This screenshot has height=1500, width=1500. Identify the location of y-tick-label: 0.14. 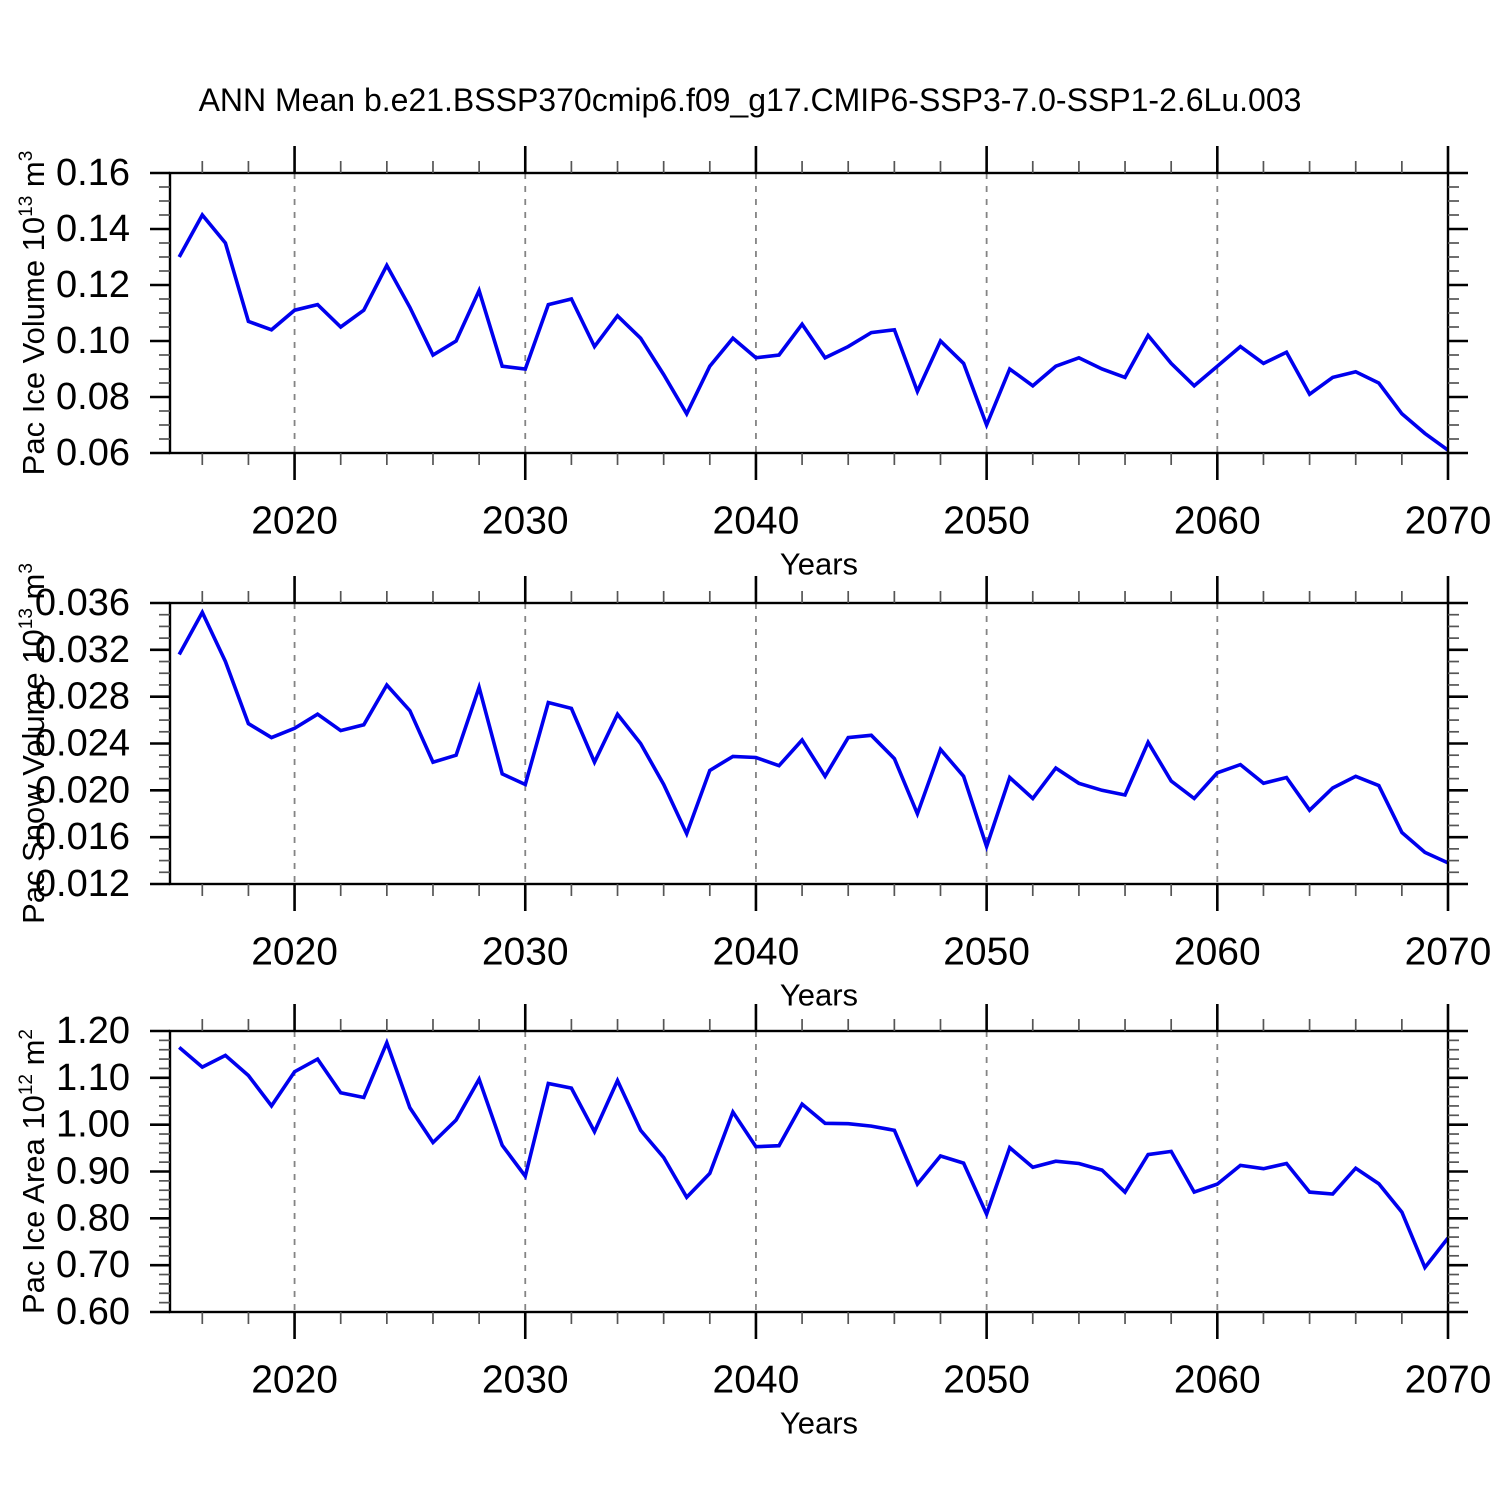
(93, 229).